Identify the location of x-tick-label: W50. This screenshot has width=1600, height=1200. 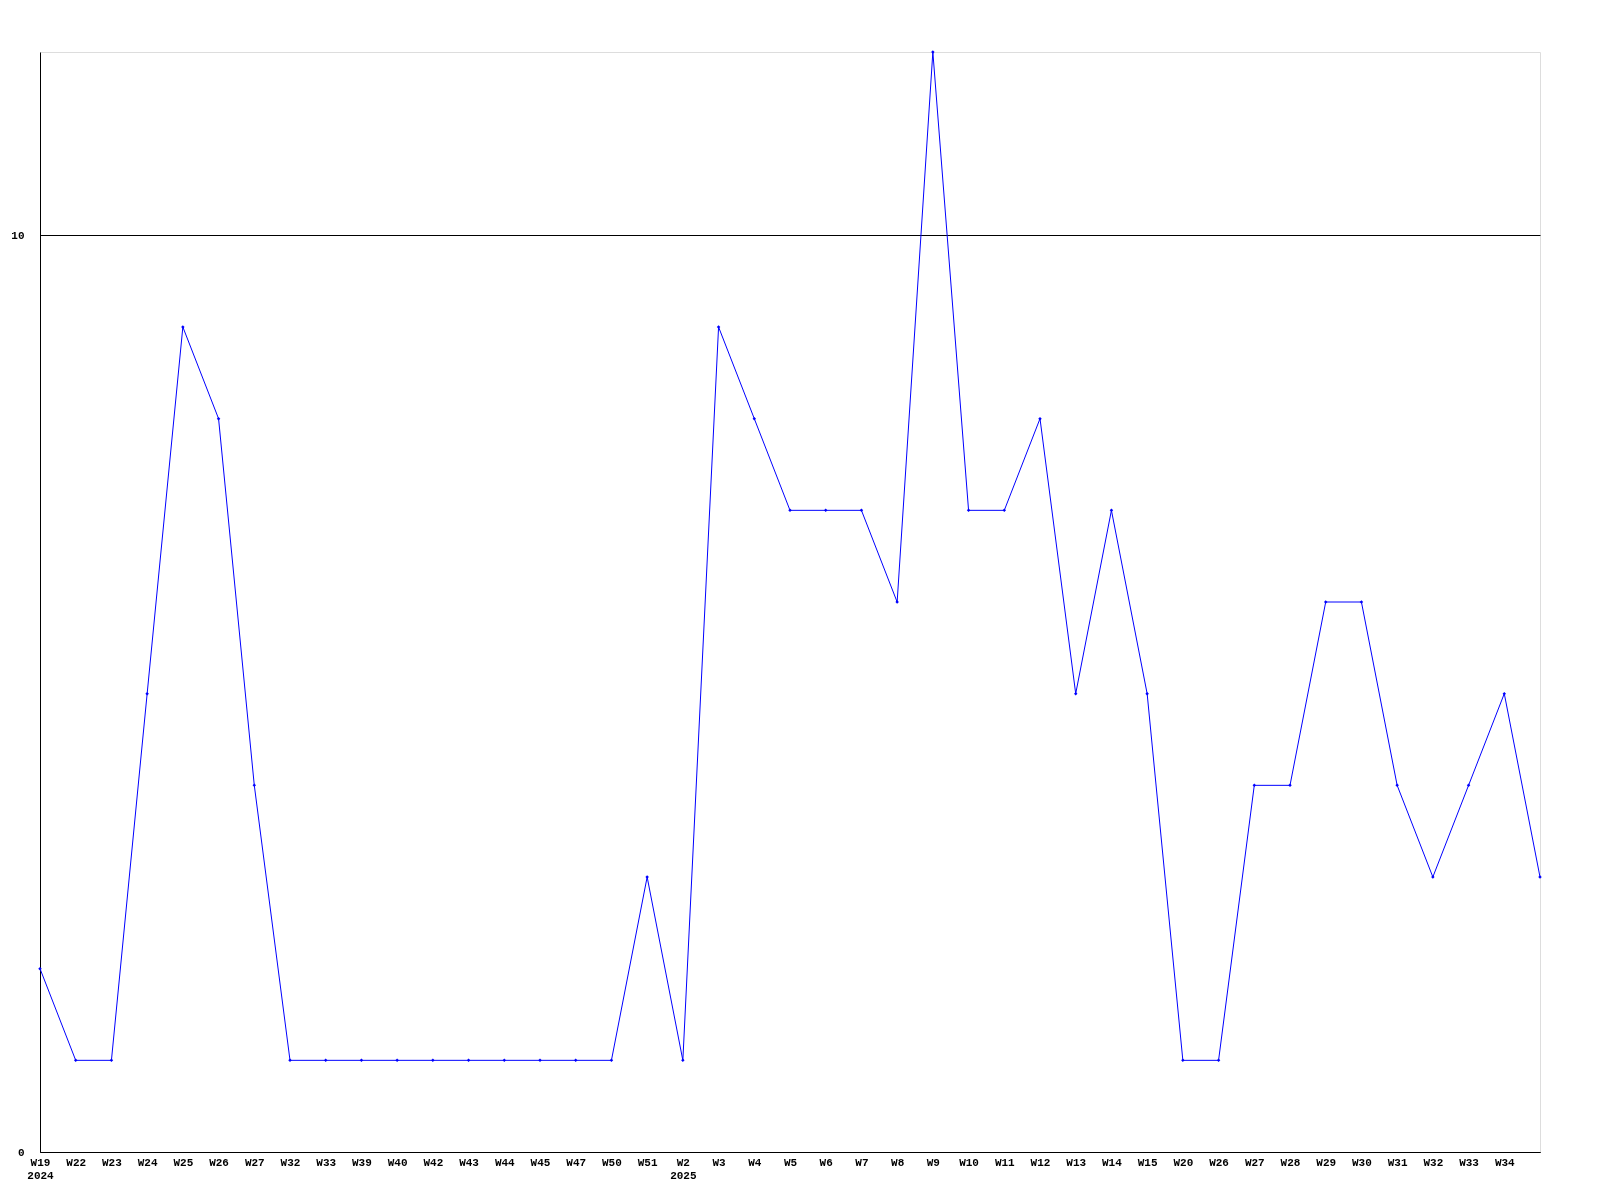
(612, 1162).